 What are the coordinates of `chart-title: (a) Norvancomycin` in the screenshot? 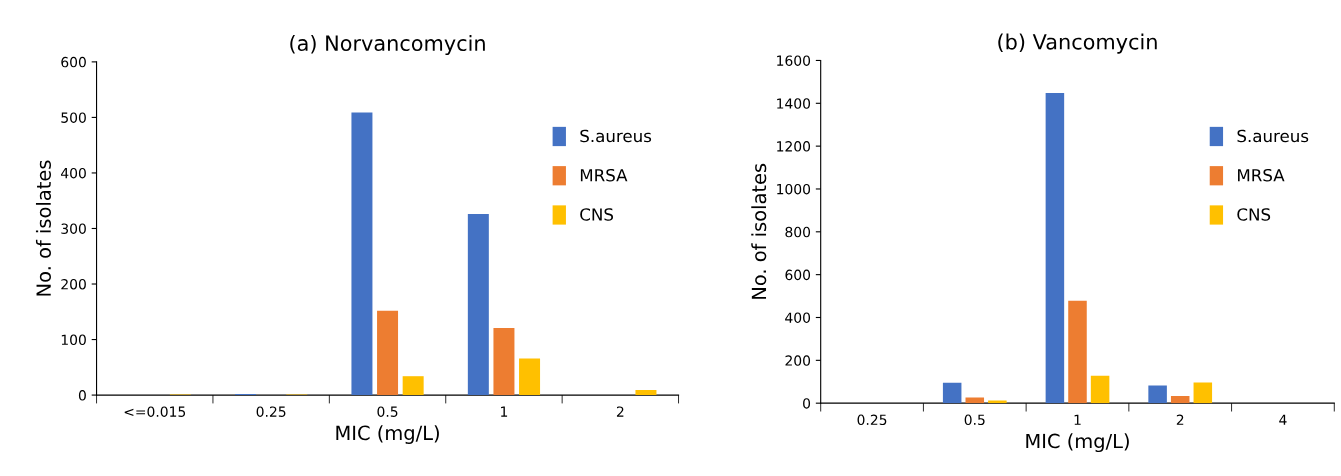 It's located at (387, 45).